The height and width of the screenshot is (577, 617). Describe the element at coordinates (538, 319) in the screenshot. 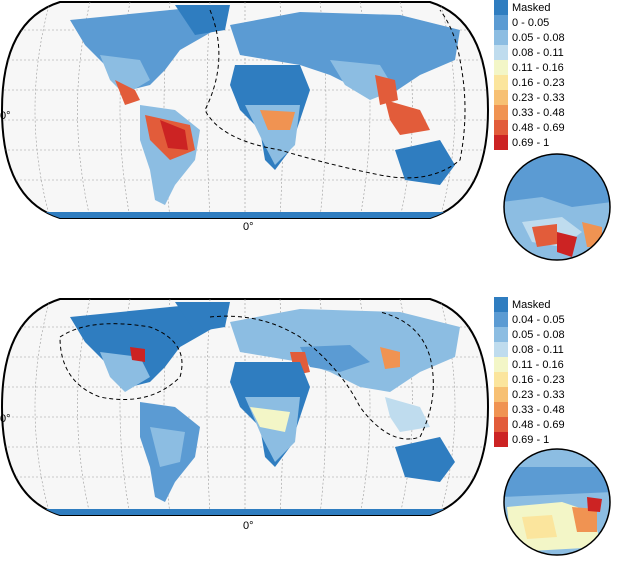

I see `legend-label: 0.04 - 0.05` at that location.